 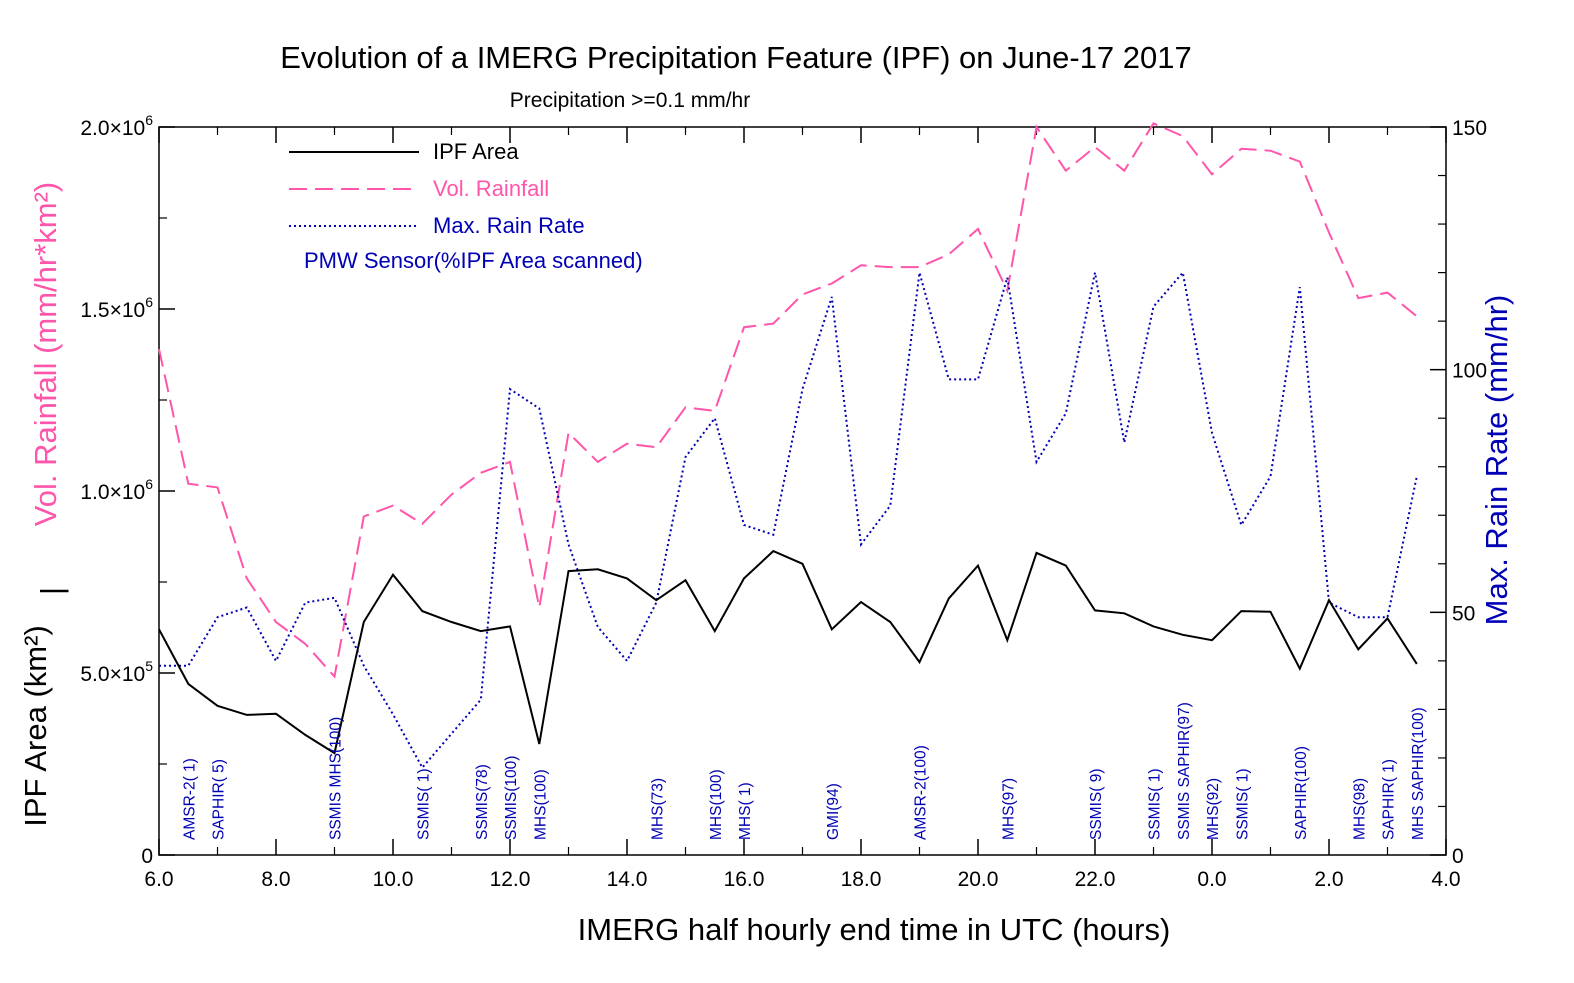 I want to click on sensor-label: MHS(98), so click(x=1359, y=809).